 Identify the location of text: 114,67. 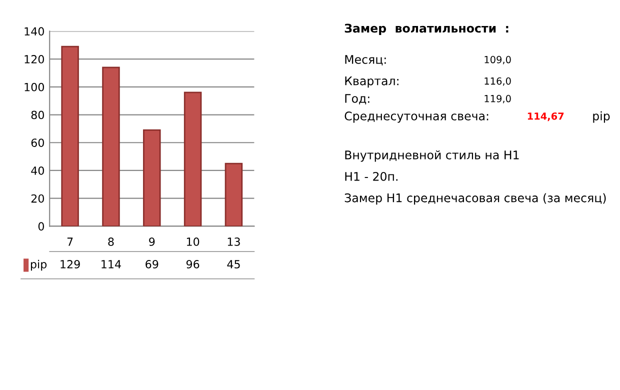
(546, 117).